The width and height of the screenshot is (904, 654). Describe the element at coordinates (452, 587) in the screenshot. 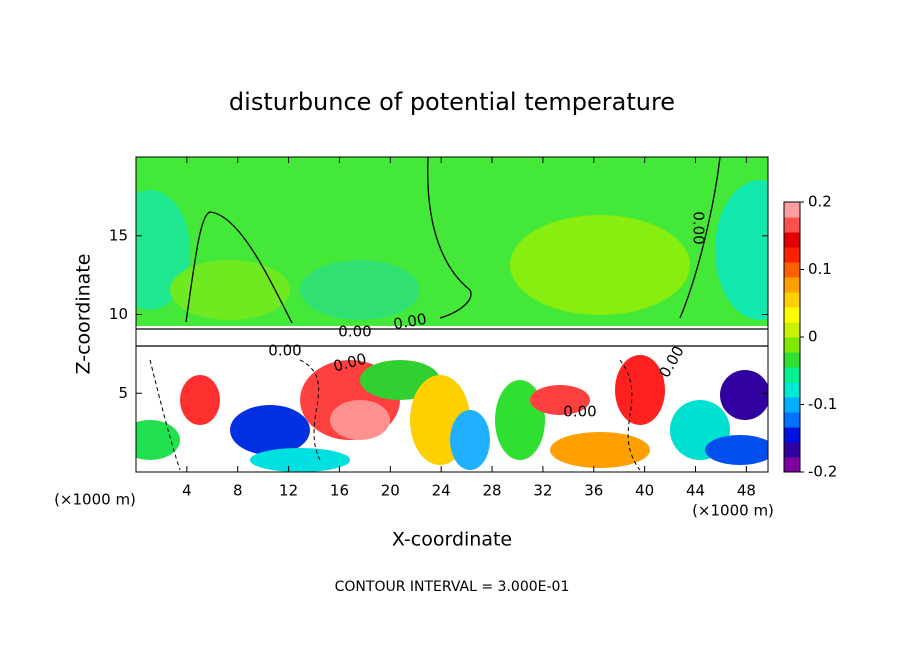

I see `footnote: CONTOUR INTERVAL = 3.000E-01` at that location.